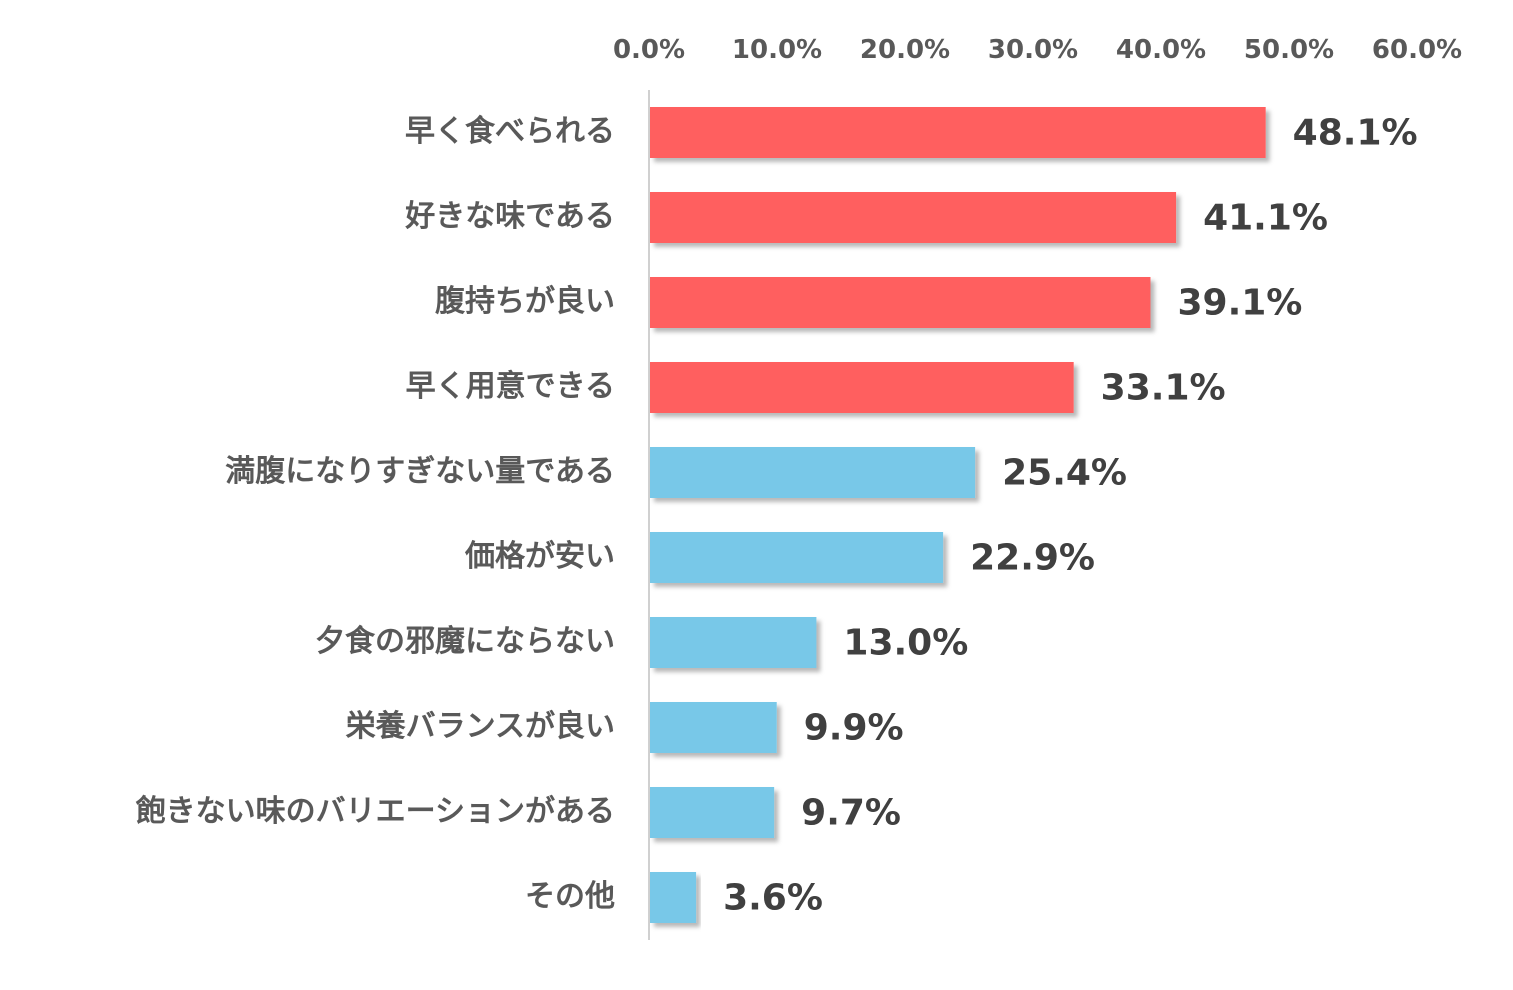  What do you see at coordinates (854, 728) in the screenshot?
I see `data-label: 9.9%` at bounding box center [854, 728].